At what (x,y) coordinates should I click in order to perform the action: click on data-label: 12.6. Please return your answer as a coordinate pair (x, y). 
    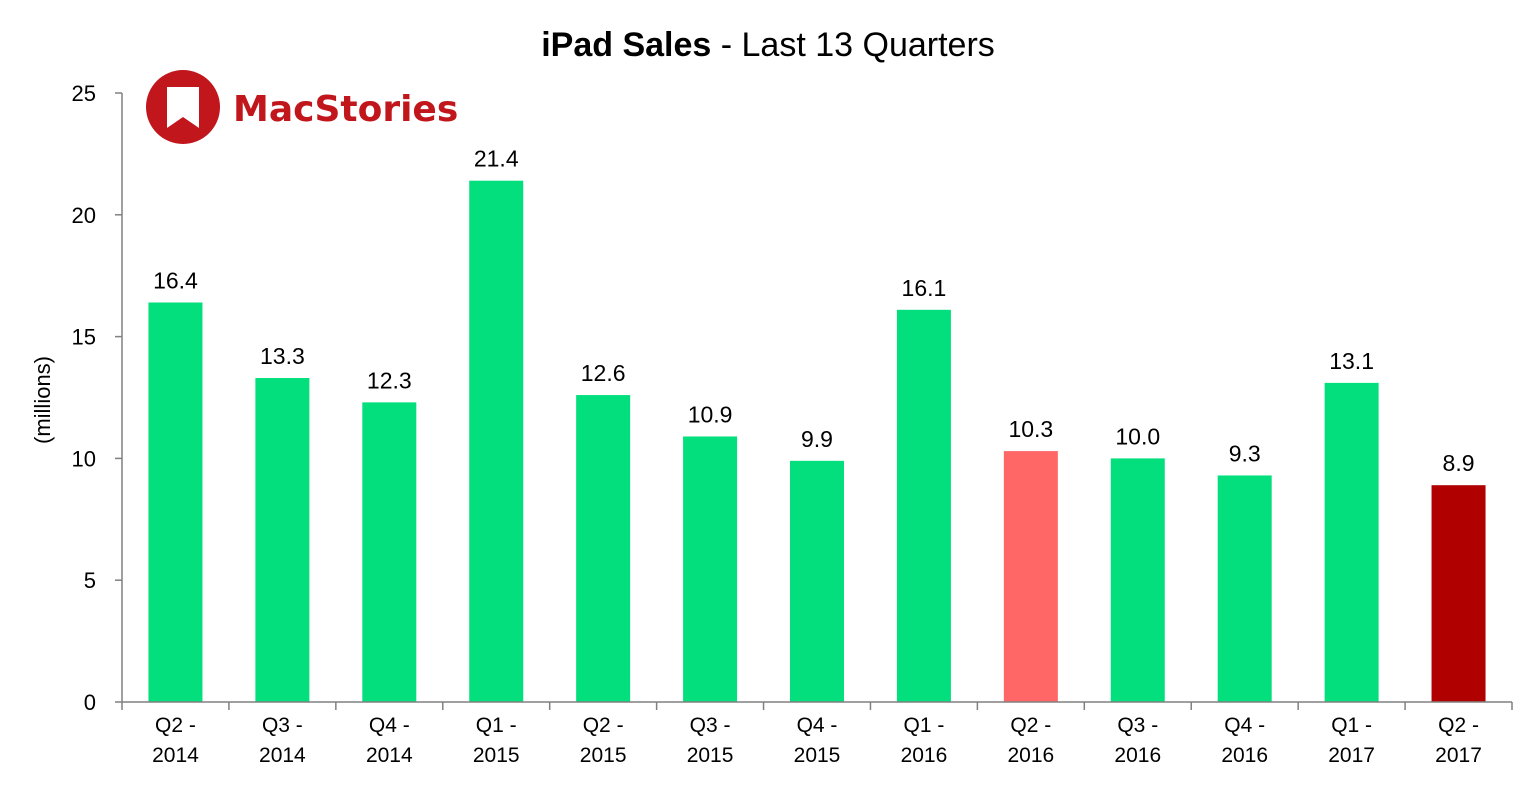
    Looking at the image, I should click on (603, 373).